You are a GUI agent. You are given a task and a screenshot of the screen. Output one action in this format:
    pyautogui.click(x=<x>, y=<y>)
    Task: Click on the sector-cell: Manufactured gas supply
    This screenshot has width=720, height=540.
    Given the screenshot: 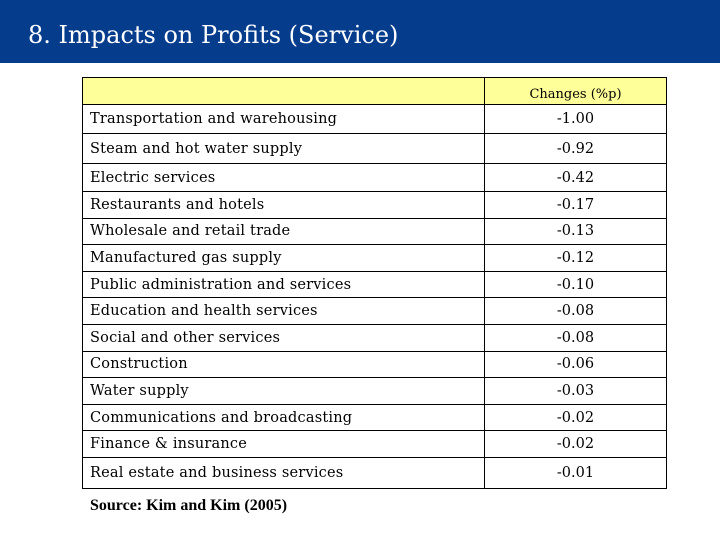 What is the action you would take?
    pyautogui.click(x=283, y=258)
    